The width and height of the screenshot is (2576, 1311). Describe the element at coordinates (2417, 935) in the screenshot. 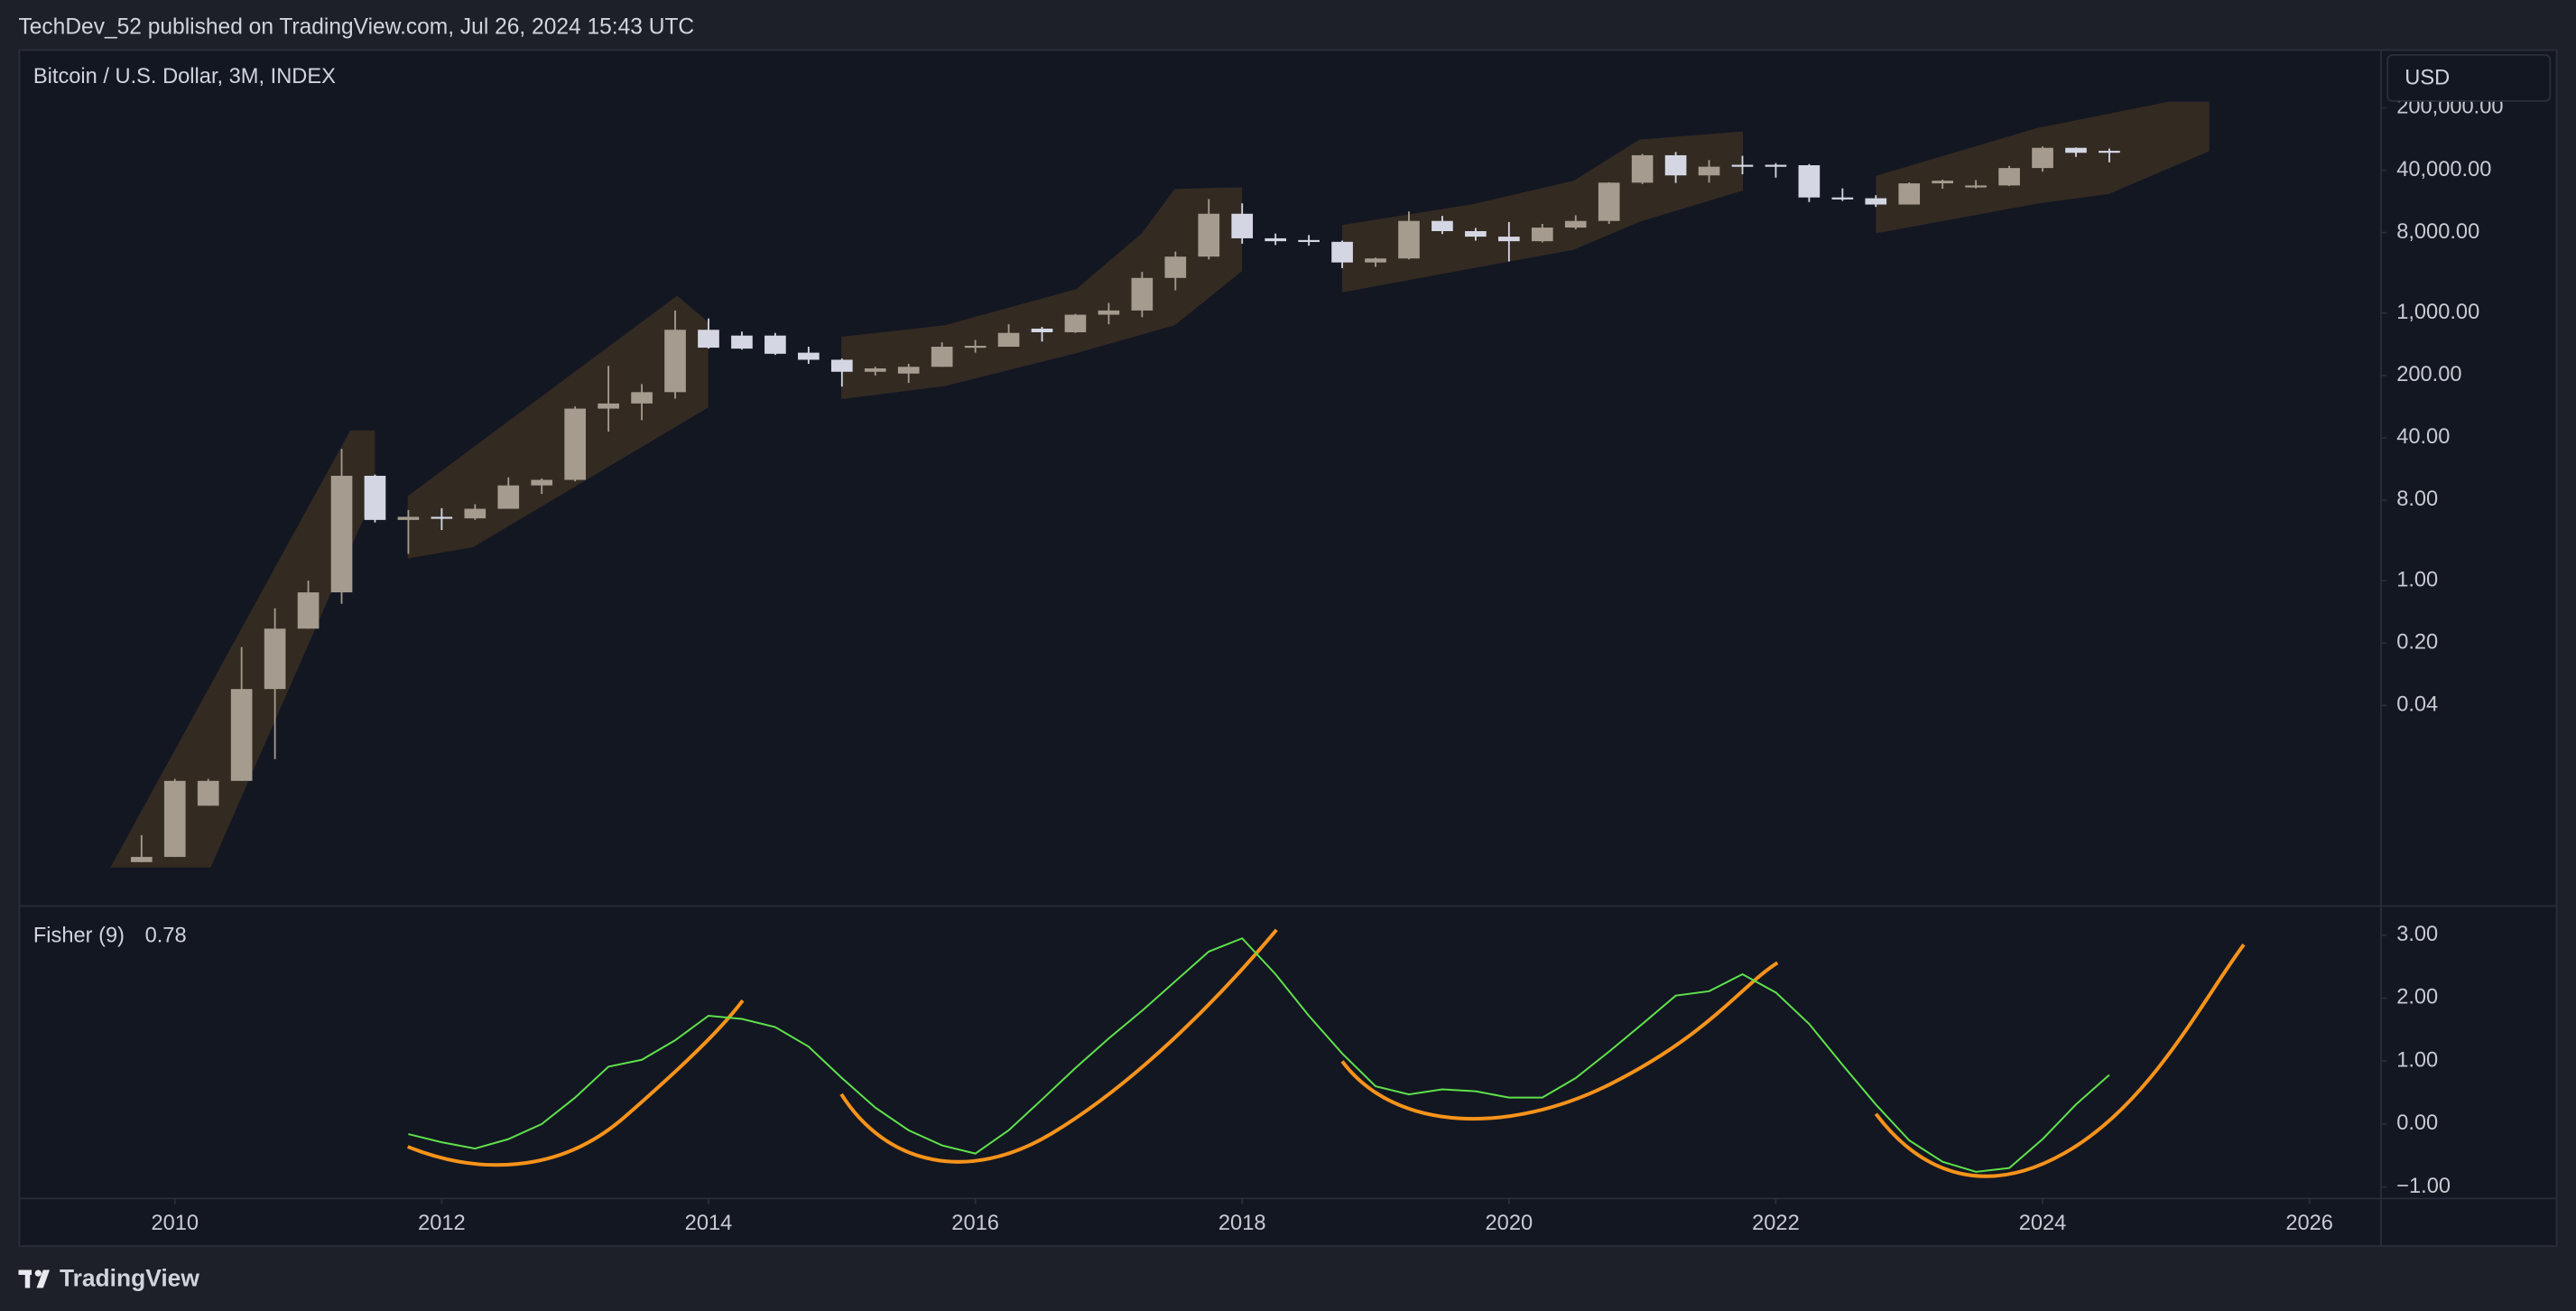

I see `y-tick-label: 3.00` at that location.